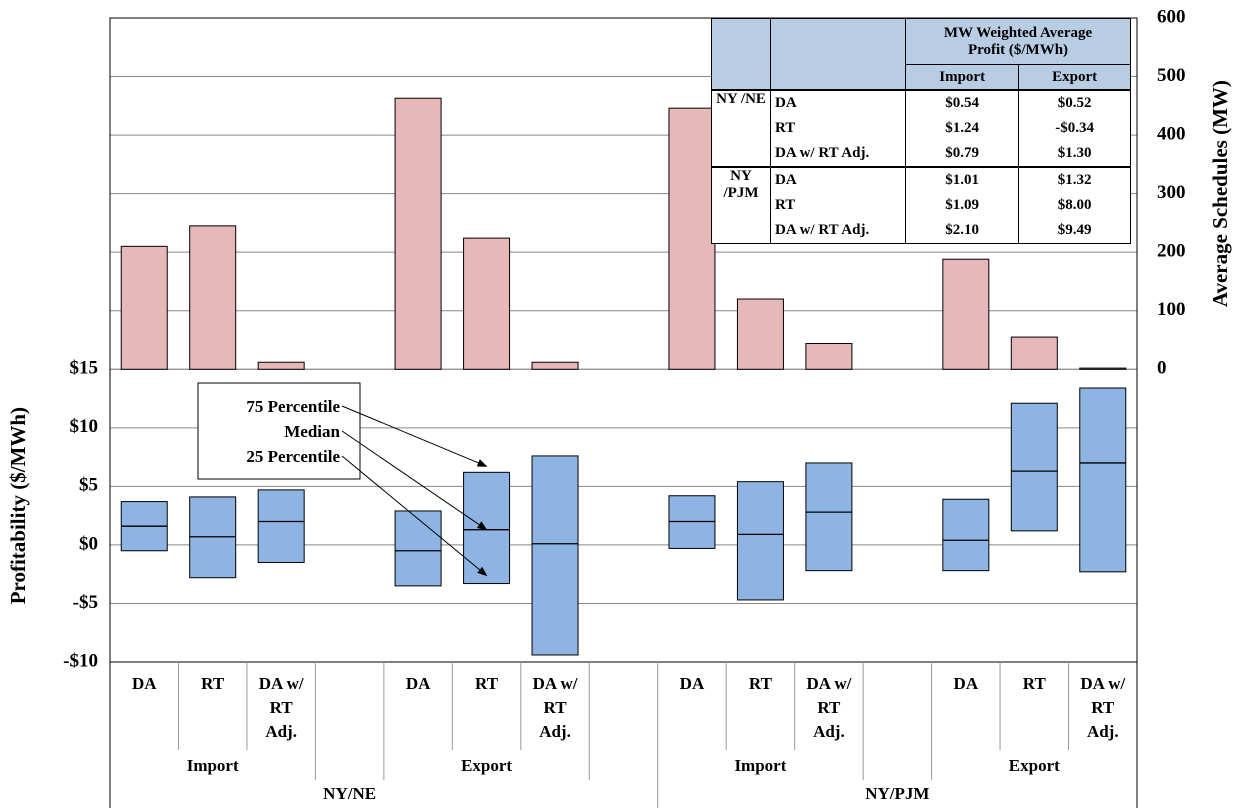 Image resolution: width=1239 pixels, height=808 pixels. I want to click on annotation-label: 75 Percentile, so click(293, 406).